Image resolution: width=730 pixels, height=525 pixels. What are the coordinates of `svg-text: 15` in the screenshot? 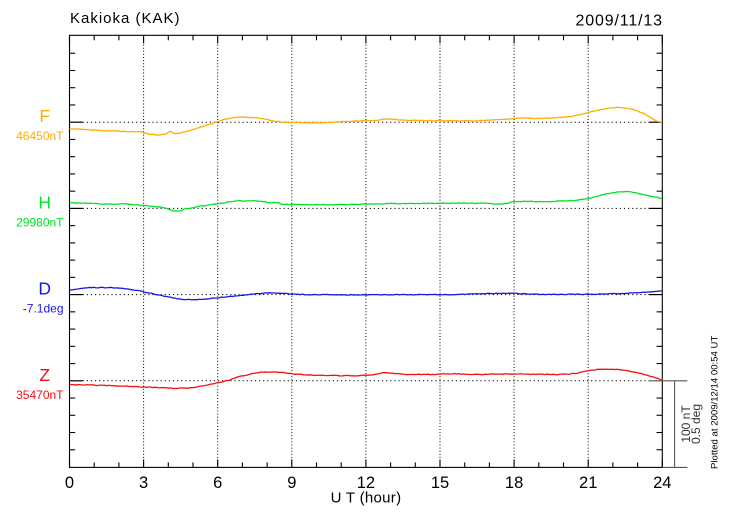 It's located at (440, 483).